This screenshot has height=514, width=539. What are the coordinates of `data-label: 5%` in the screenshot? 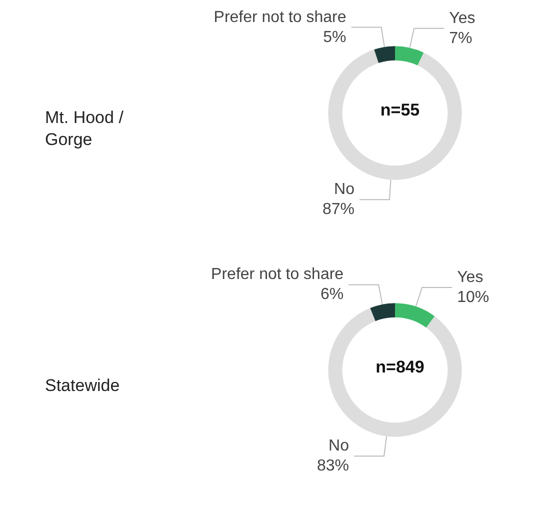 It's located at (334, 37).